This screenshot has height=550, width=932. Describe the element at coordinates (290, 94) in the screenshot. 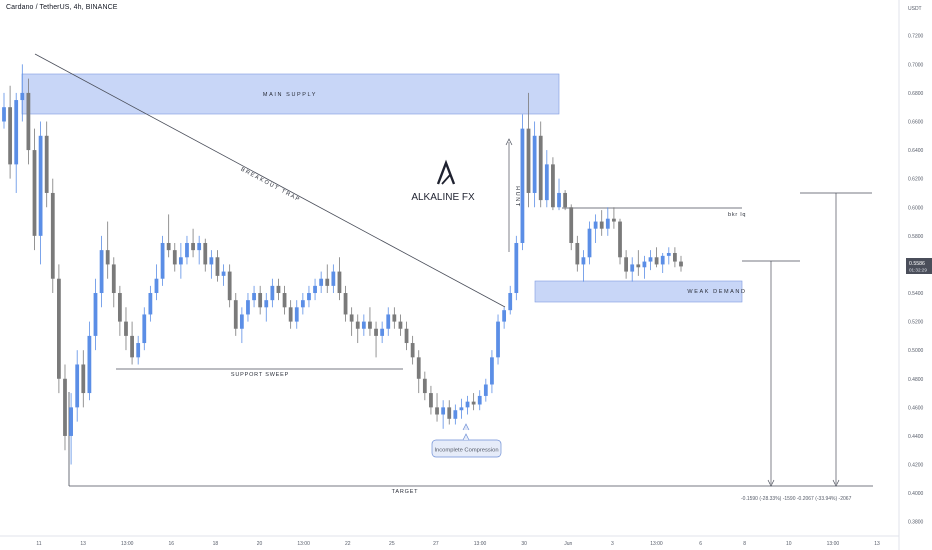

I see `main-supply-zone` at that location.